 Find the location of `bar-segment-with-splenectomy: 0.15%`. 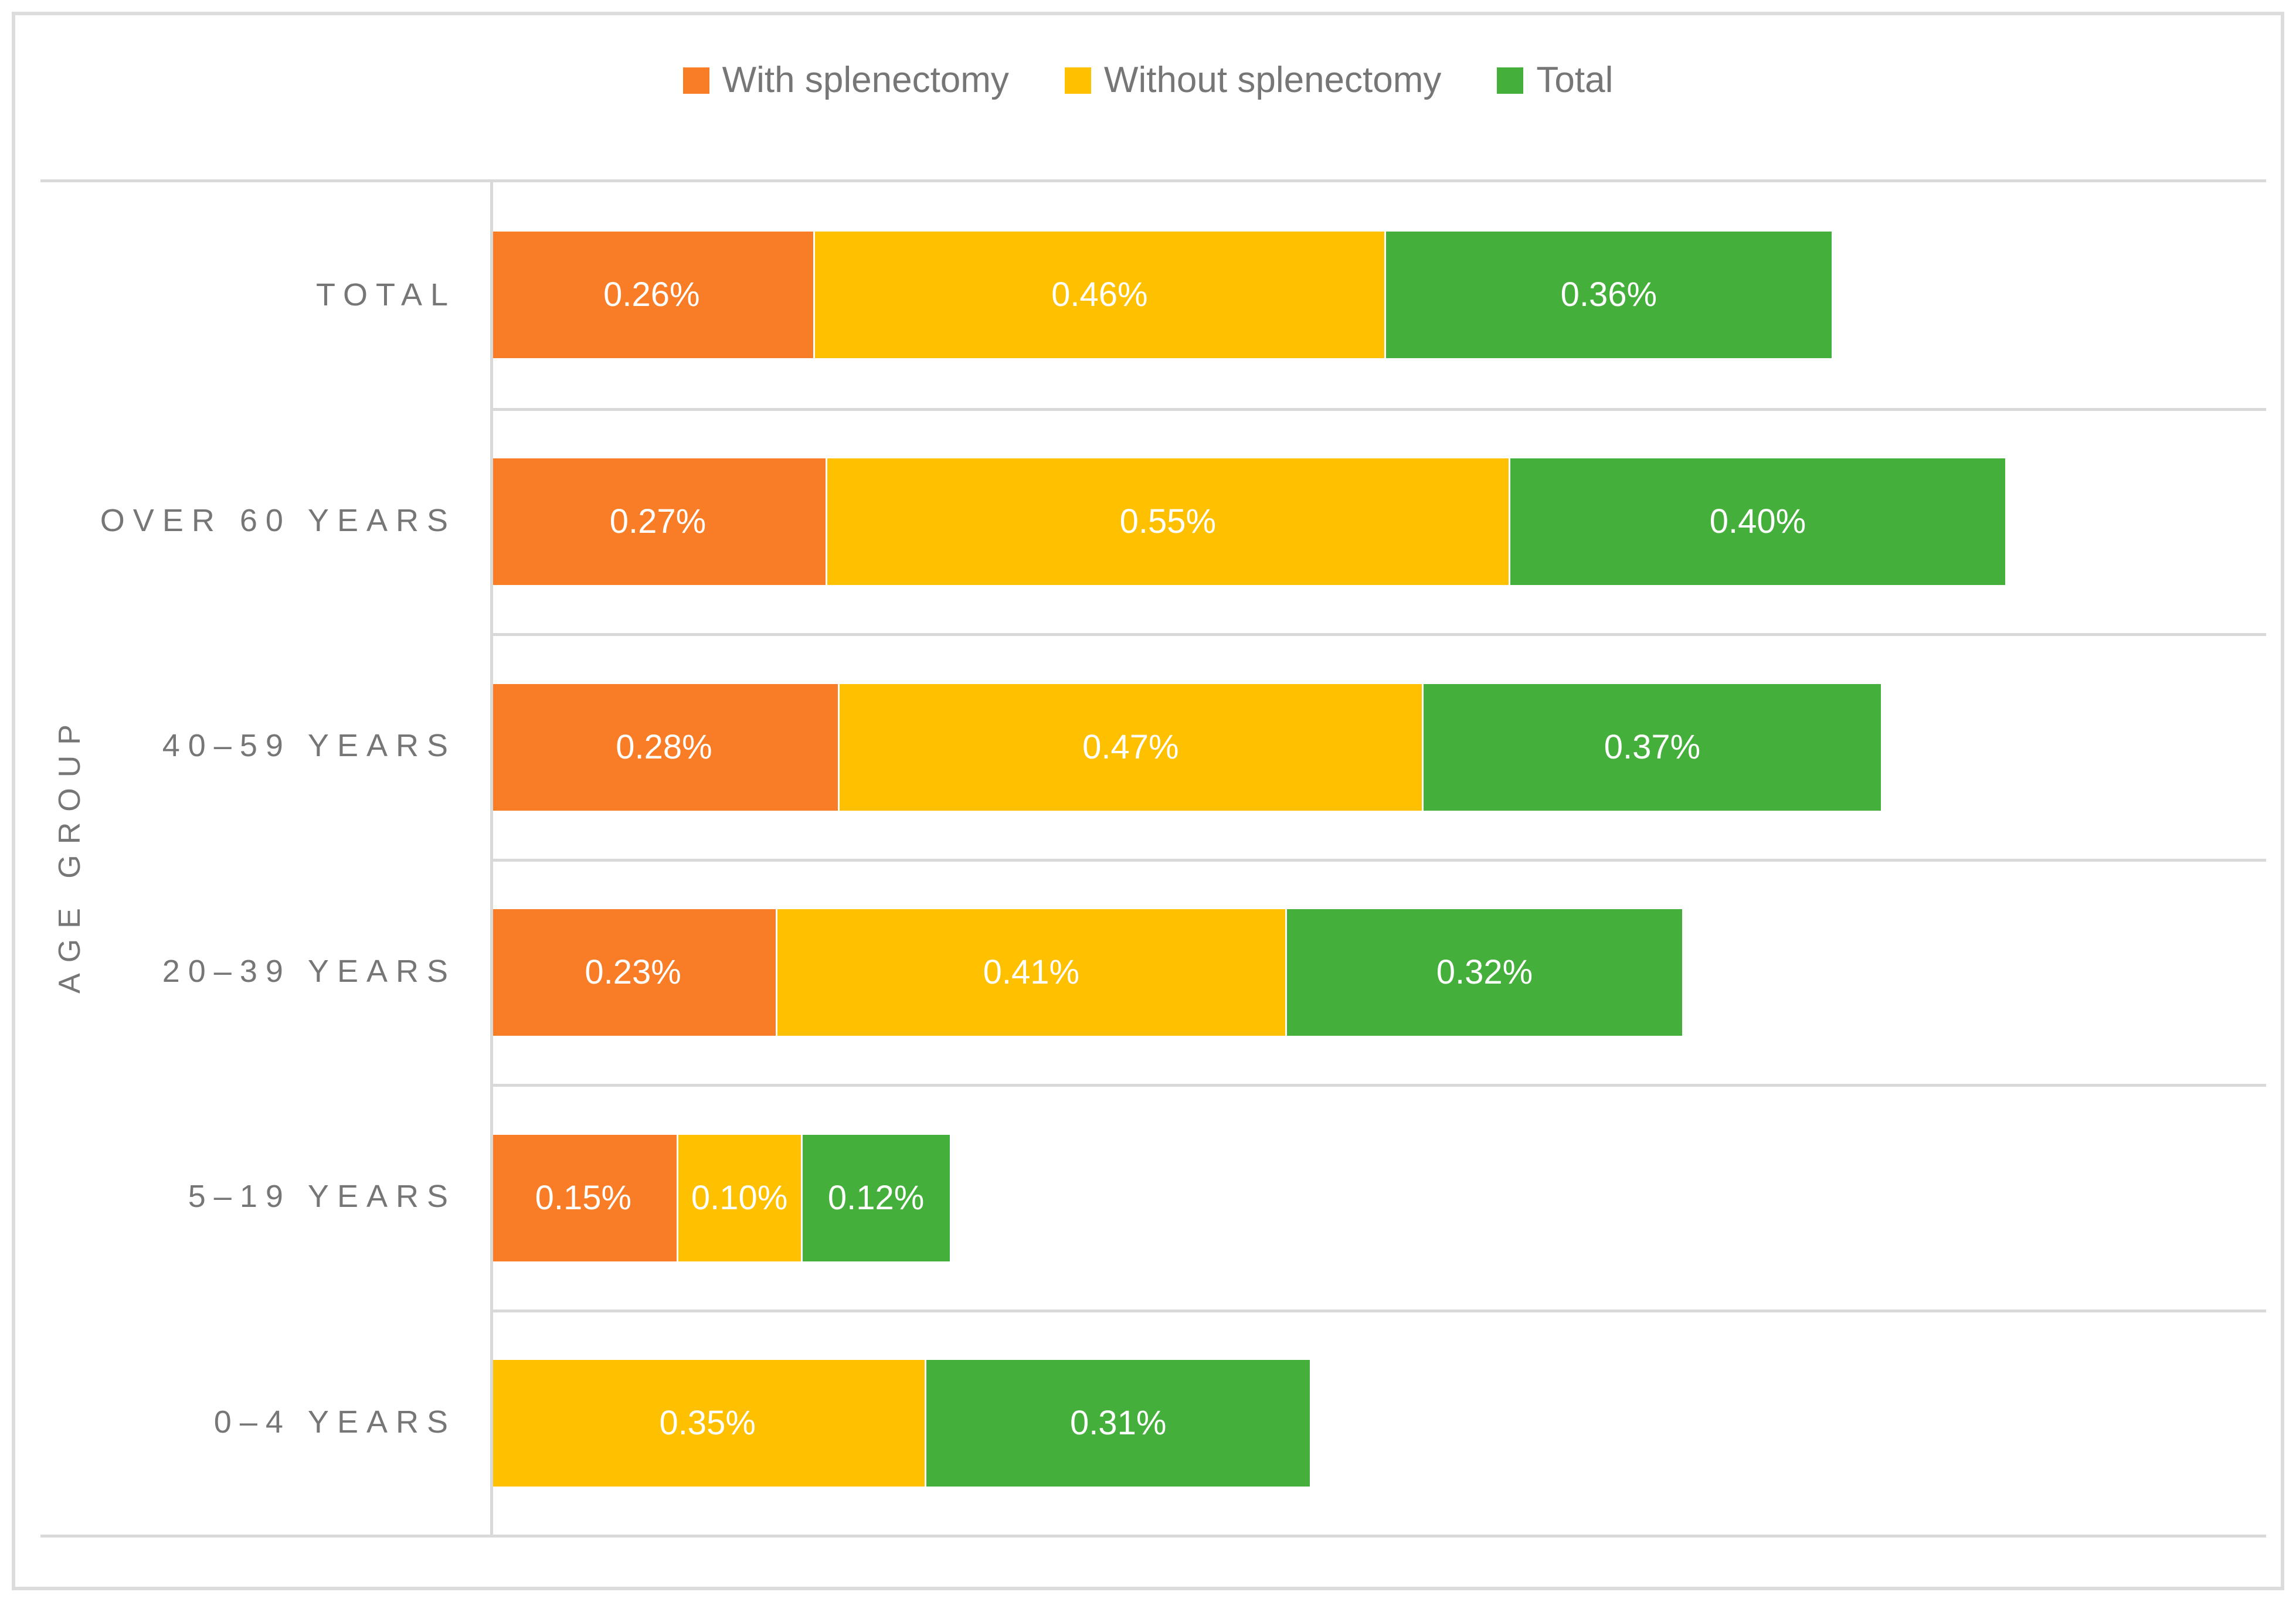

bar-segment-with-splenectomy: 0.15% is located at coordinates (584, 1197).